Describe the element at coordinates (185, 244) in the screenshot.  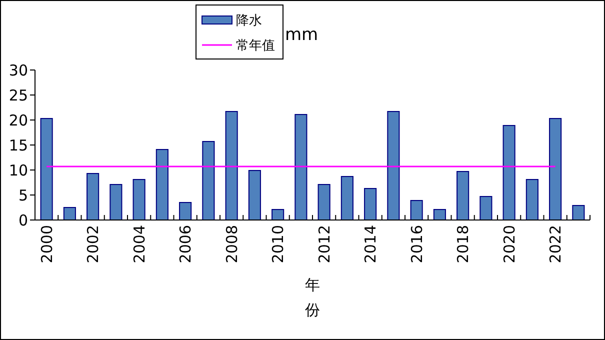
I see `x-tick-label: 2006` at that location.